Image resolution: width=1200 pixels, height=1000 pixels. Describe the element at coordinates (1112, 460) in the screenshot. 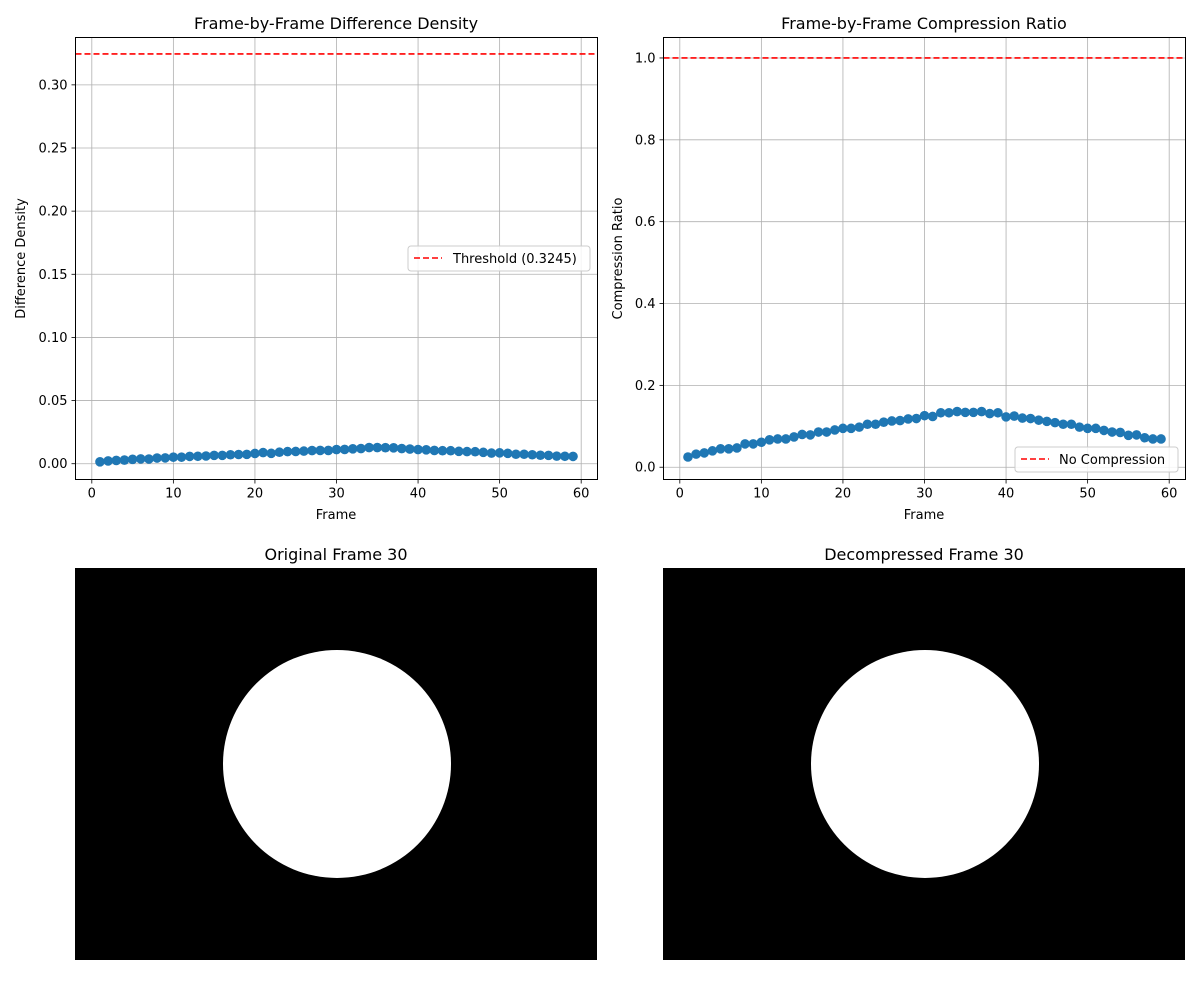

I see `legend-label-no-compression: No Compression` at that location.